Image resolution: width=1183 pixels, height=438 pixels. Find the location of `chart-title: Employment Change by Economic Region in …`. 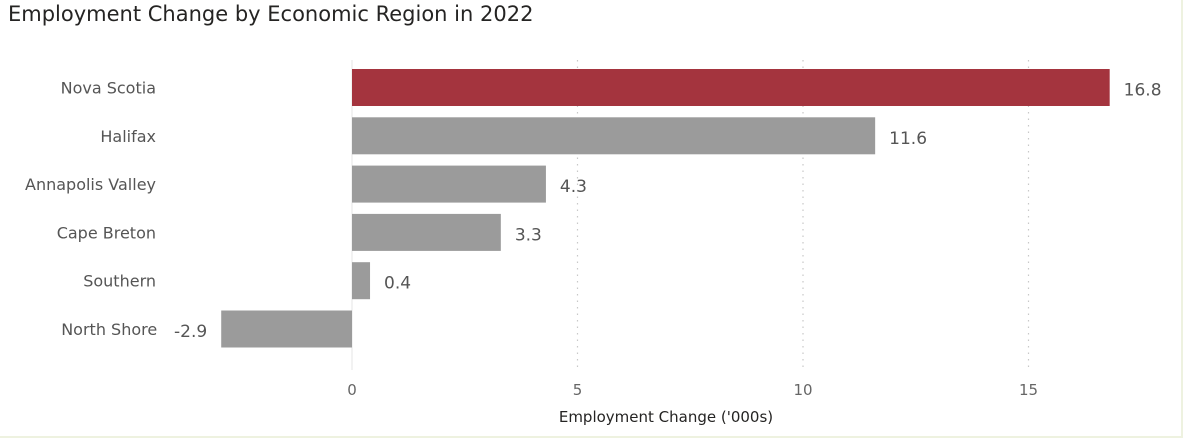

chart-title: Employment Change by Economic Region in … is located at coordinates (271, 14).